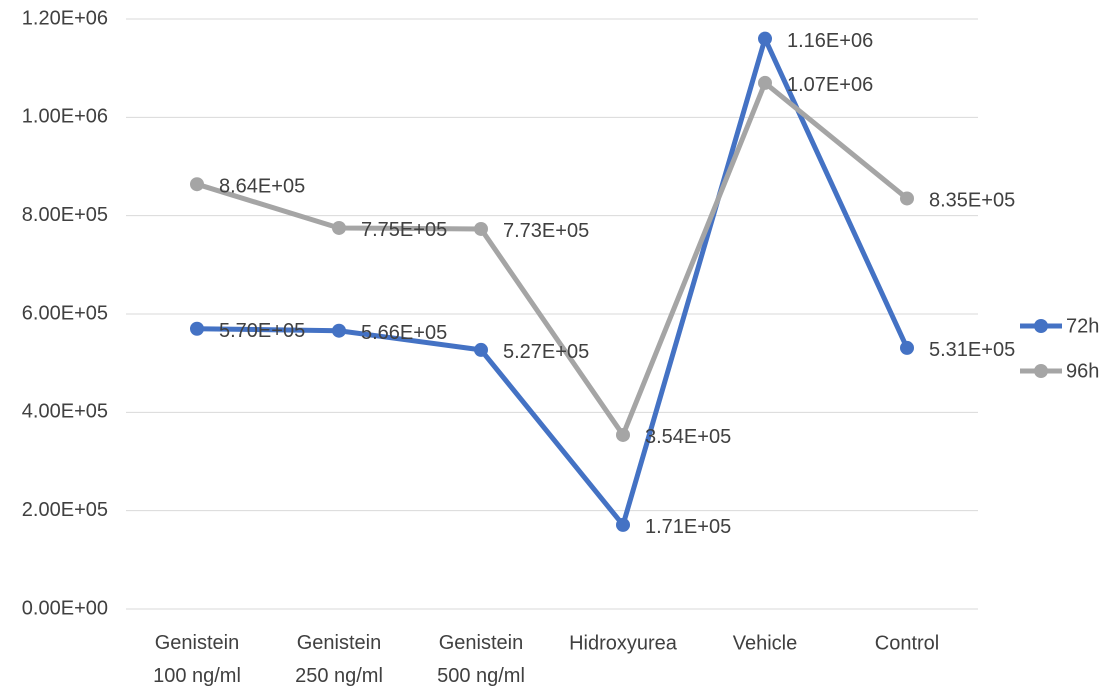 Image resolution: width=1118 pixels, height=690 pixels. I want to click on y-tick-label: 1.00E+06, so click(65, 117).